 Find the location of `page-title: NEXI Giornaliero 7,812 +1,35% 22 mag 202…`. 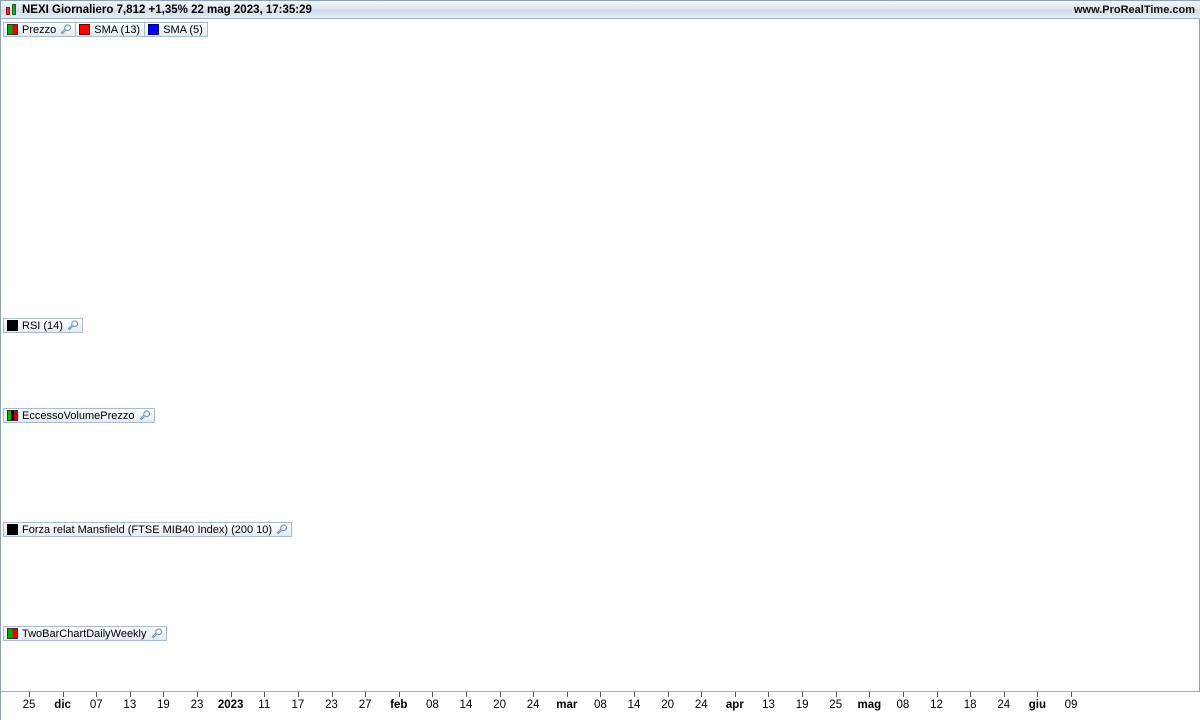

page-title: NEXI Giornaliero 7,812 +1,35% 22 mag 202… is located at coordinates (167, 9).